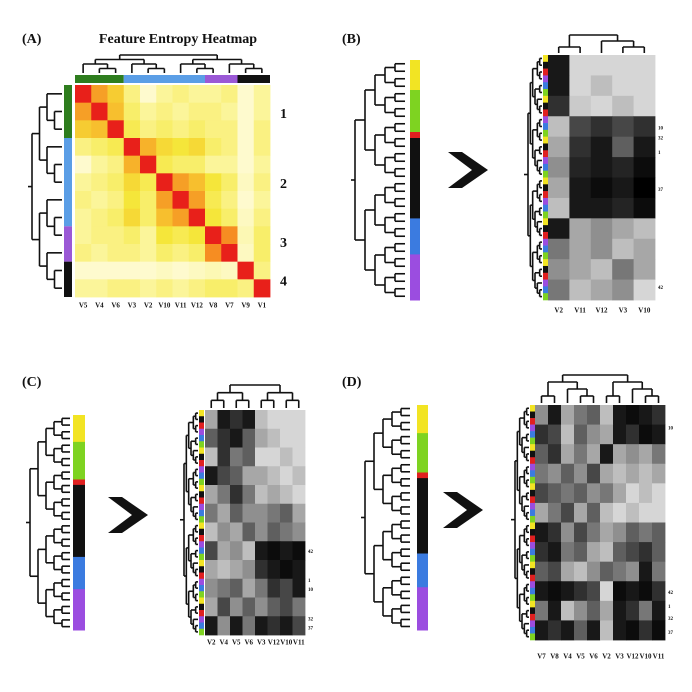 Image resolution: width=692 pixels, height=692 pixels. What do you see at coordinates (32, 39) in the screenshot?
I see `panel-label: (A)` at bounding box center [32, 39].